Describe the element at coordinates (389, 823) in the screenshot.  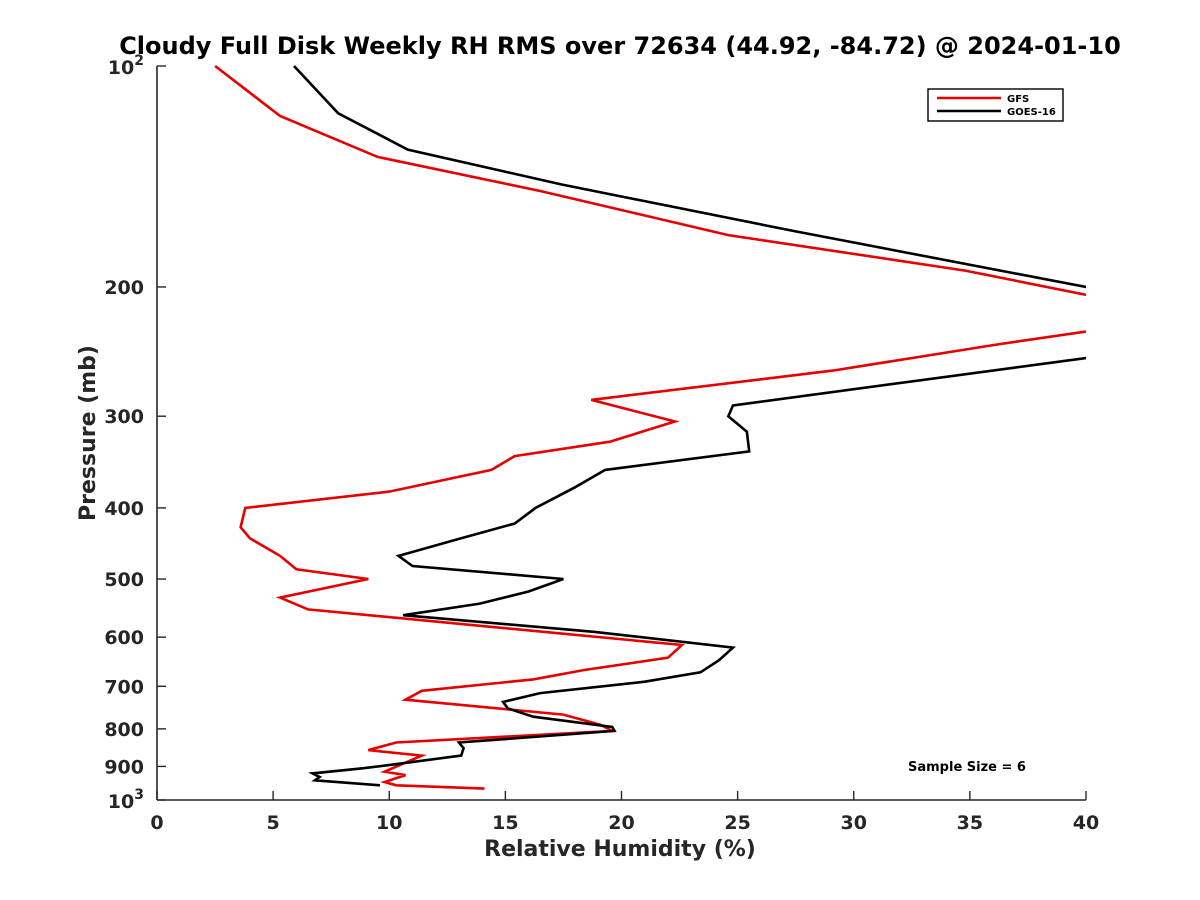
I see `x-tick-label: 10` at that location.